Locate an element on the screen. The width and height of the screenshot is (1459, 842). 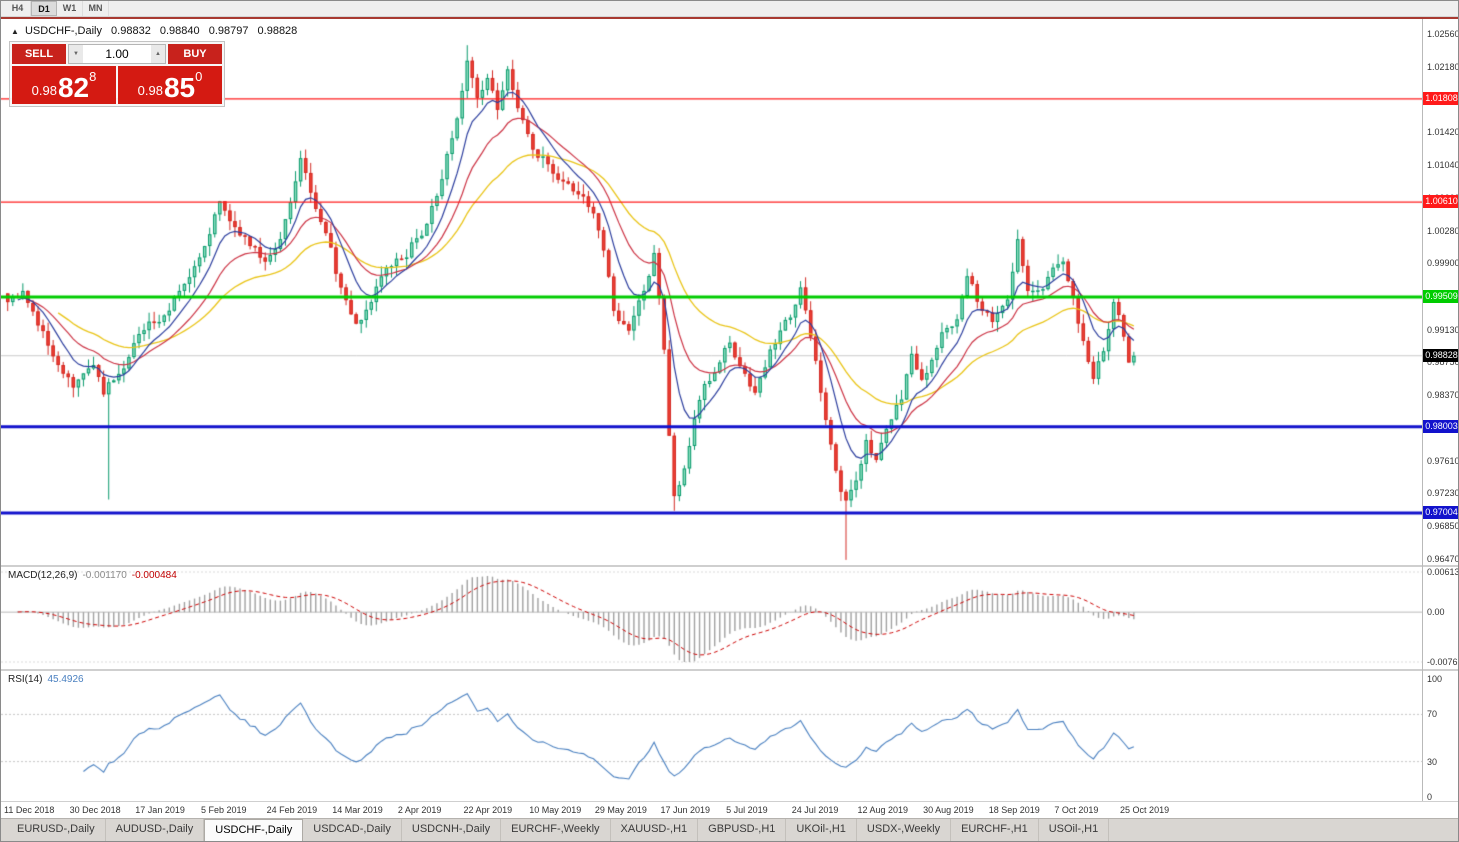
price-level-badge: 1.00610 is located at coordinates (1440, 202).